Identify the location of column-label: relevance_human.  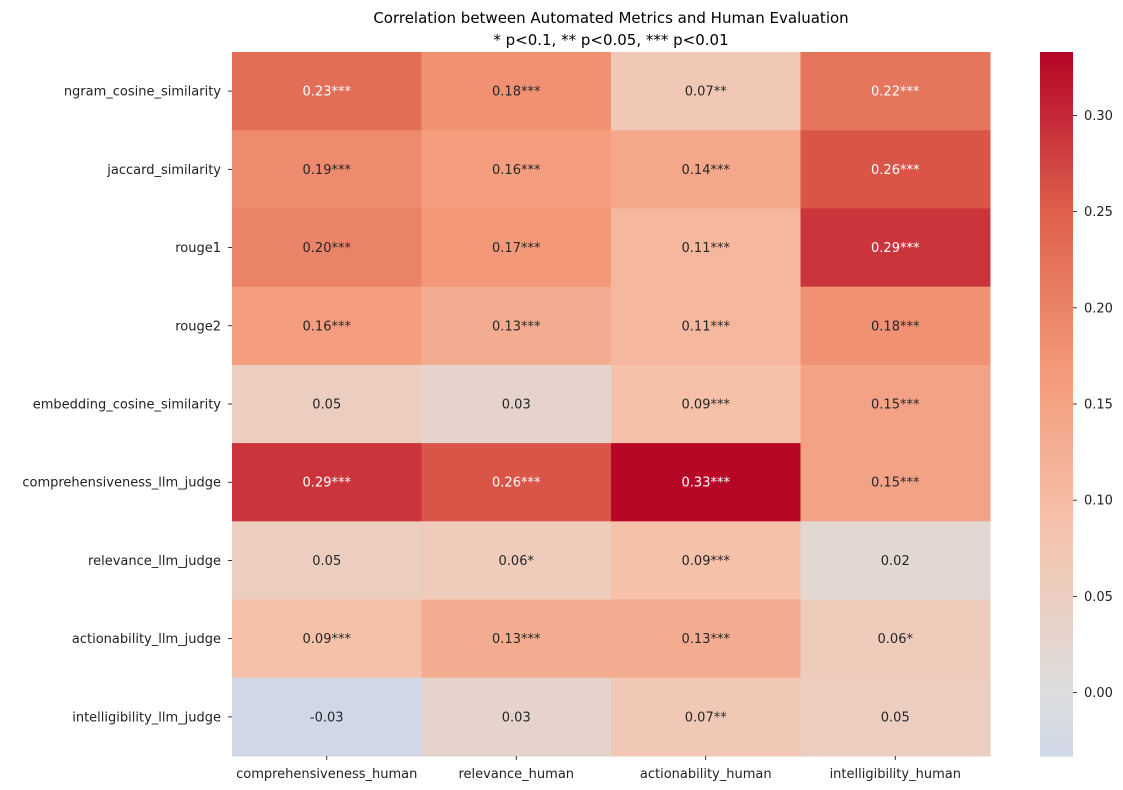
(516, 774).